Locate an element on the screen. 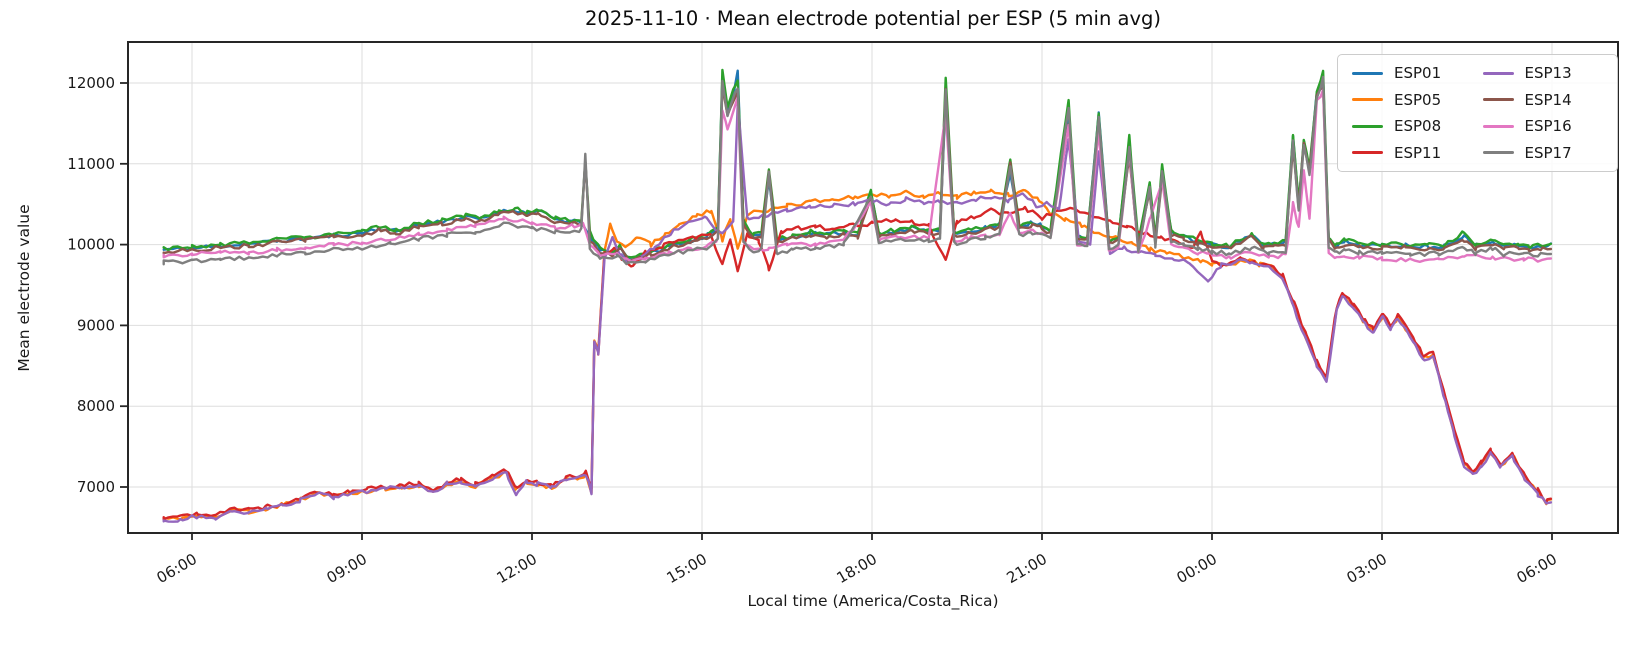 This screenshot has height=657, width=1634. y-tick-label: 8000 is located at coordinates (96, 406).